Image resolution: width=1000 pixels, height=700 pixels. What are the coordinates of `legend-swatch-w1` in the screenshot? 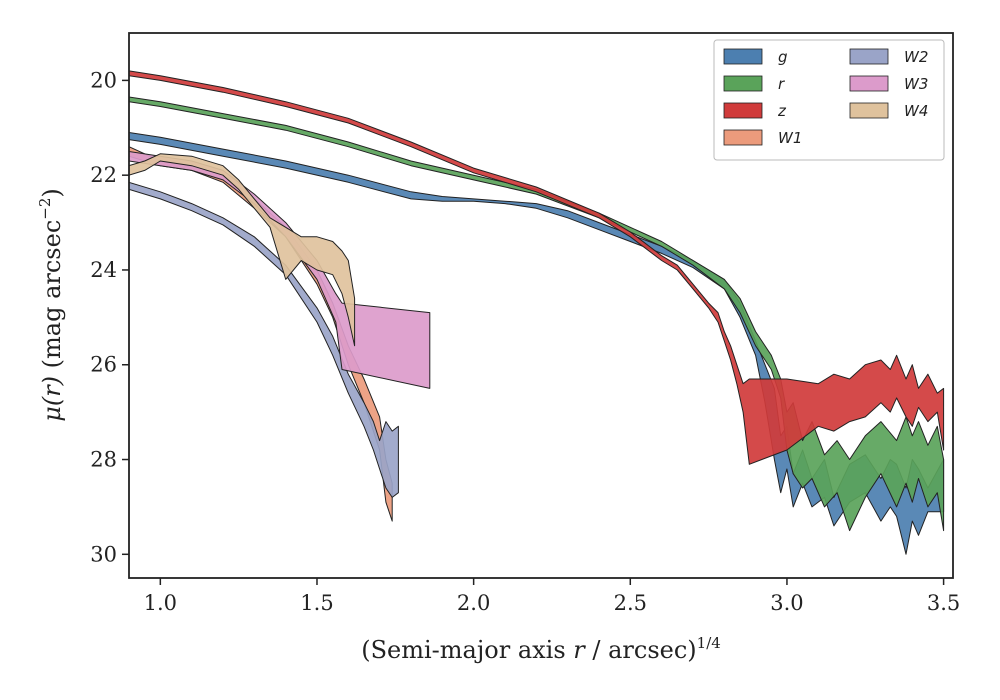 It's located at (743, 137).